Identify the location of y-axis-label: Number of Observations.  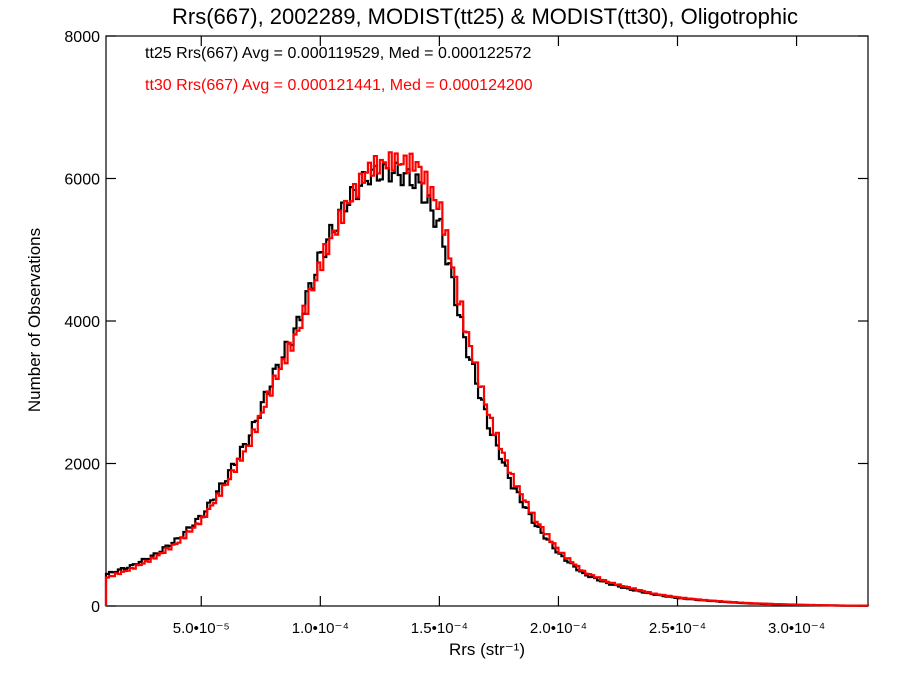
(34, 320).